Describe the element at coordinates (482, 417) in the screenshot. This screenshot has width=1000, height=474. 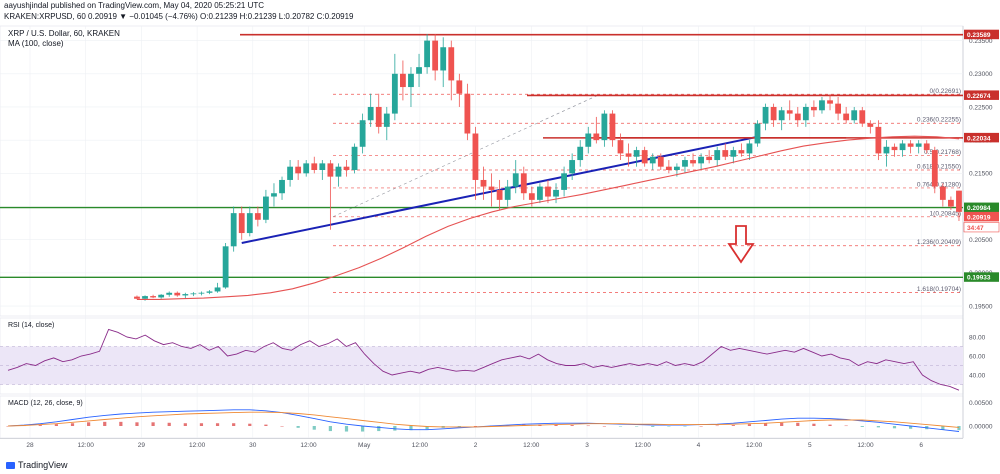
I see `macd-pane` at that location.